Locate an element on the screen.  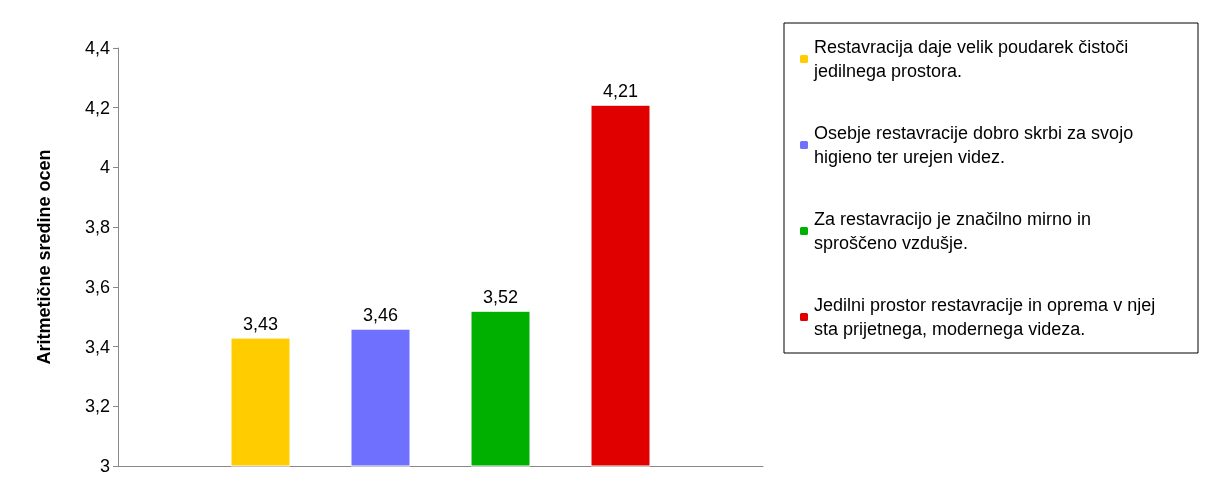
y-tick-label: 4,4 is located at coordinates (97, 48).